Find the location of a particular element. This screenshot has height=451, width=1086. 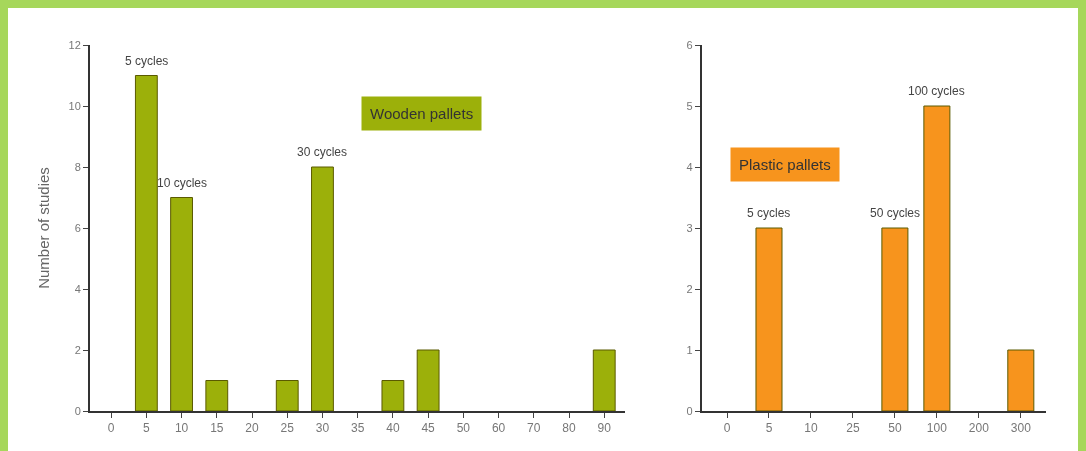

y-tick-label: 3 is located at coordinates (689, 227).